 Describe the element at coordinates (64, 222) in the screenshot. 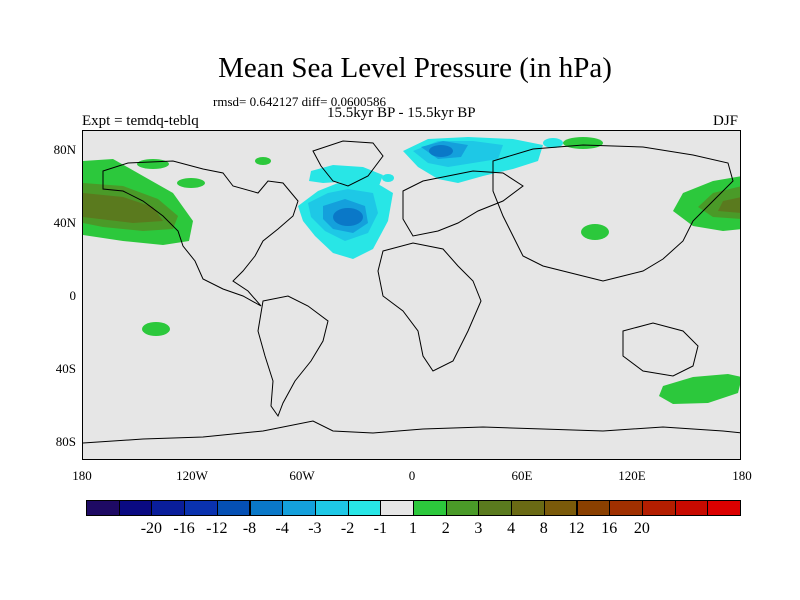

I see `y-label-40n: 40N` at that location.